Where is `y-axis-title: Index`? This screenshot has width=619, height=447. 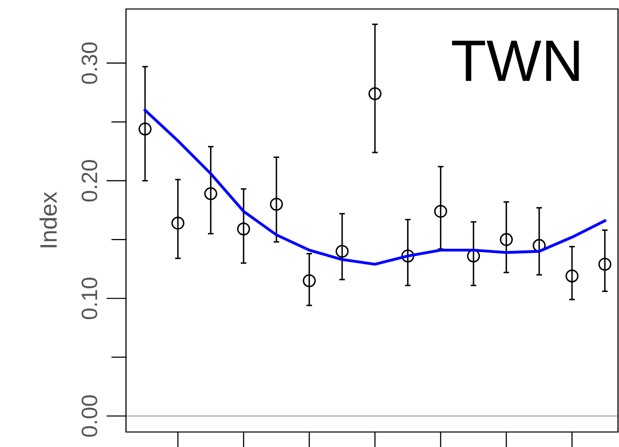 y-axis-title: Index is located at coordinates (48, 220).